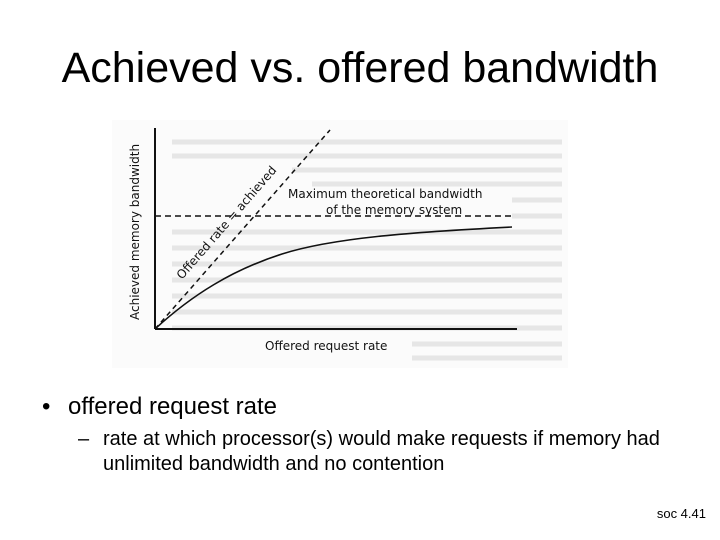 The image size is (720, 540). I want to click on x-axis-label: Offered request rate, so click(326, 346).